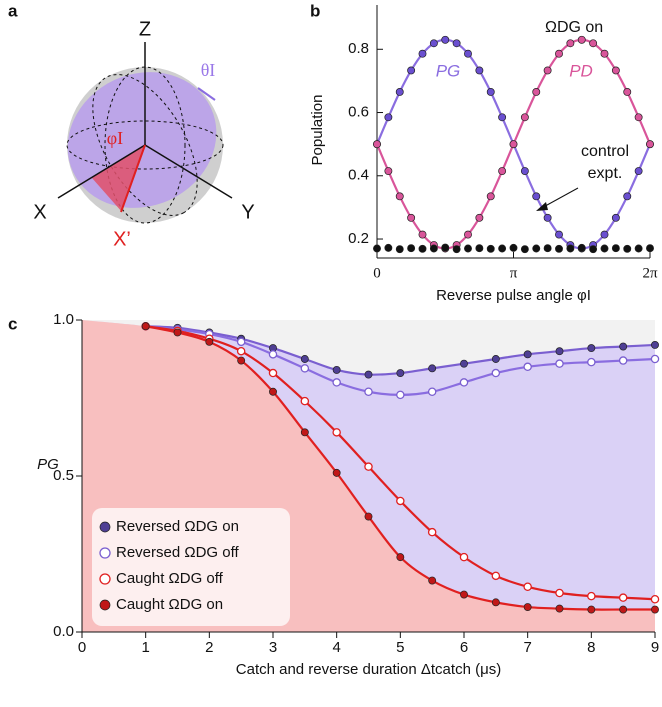 The width and height of the screenshot is (662, 707). Describe the element at coordinates (170, 578) in the screenshot. I see `legend-label: Caught ΩDG off` at that location.